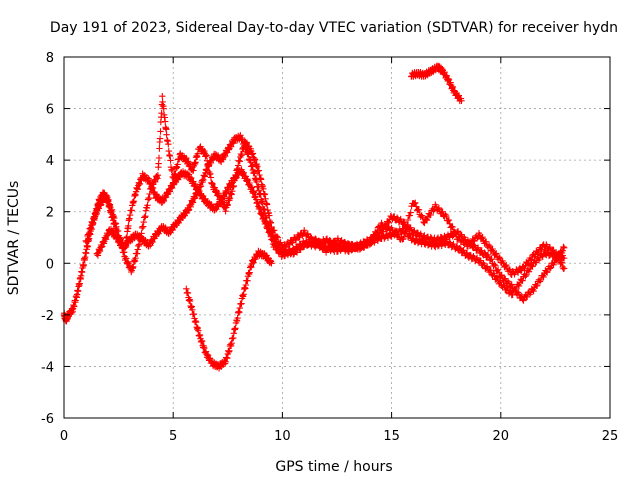 This screenshot has width=640, height=480. I want to click on y-tick-label: 2, so click(50, 213).